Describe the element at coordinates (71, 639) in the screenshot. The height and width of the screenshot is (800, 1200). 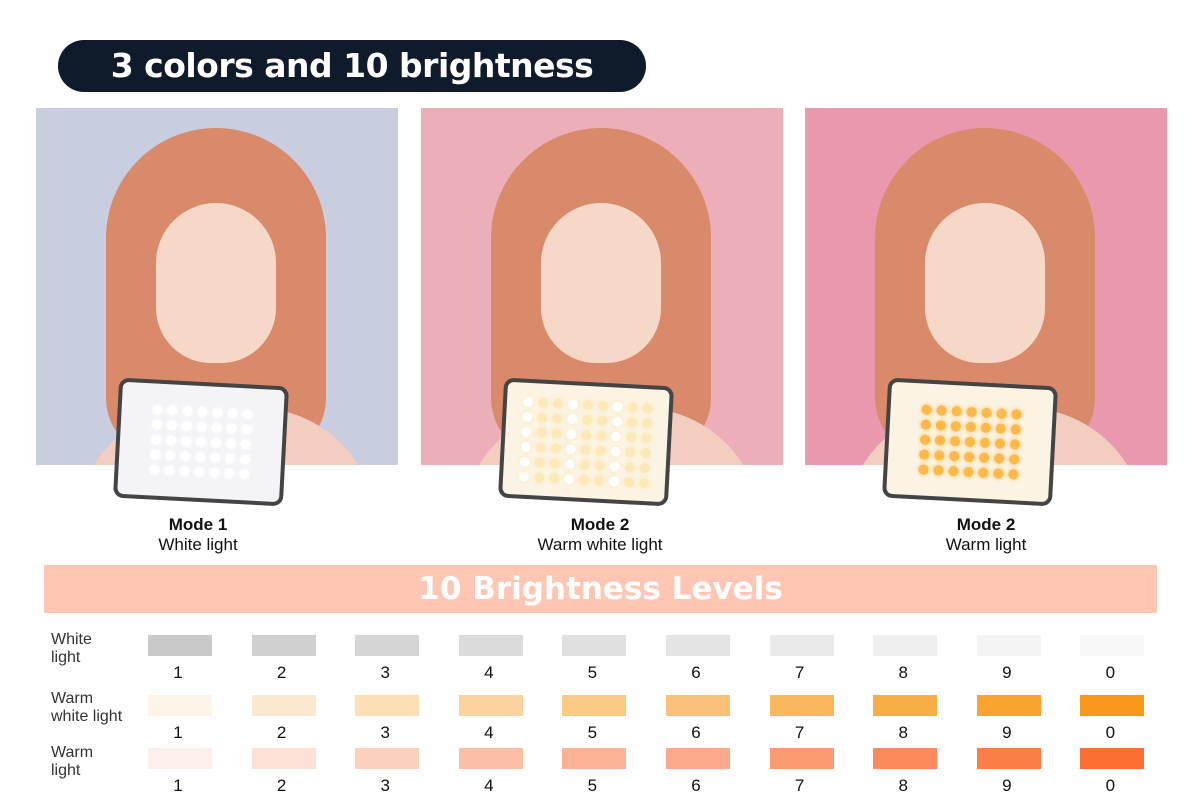
I see `label-line: White` at that location.